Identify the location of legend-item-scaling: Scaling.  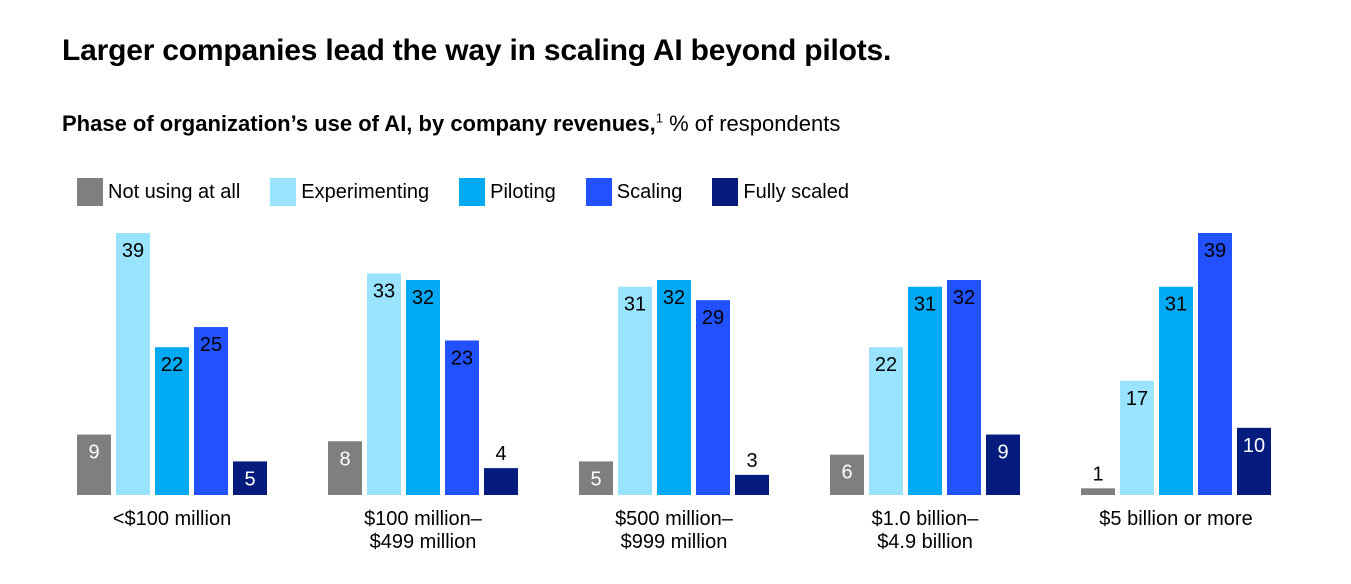
(634, 192).